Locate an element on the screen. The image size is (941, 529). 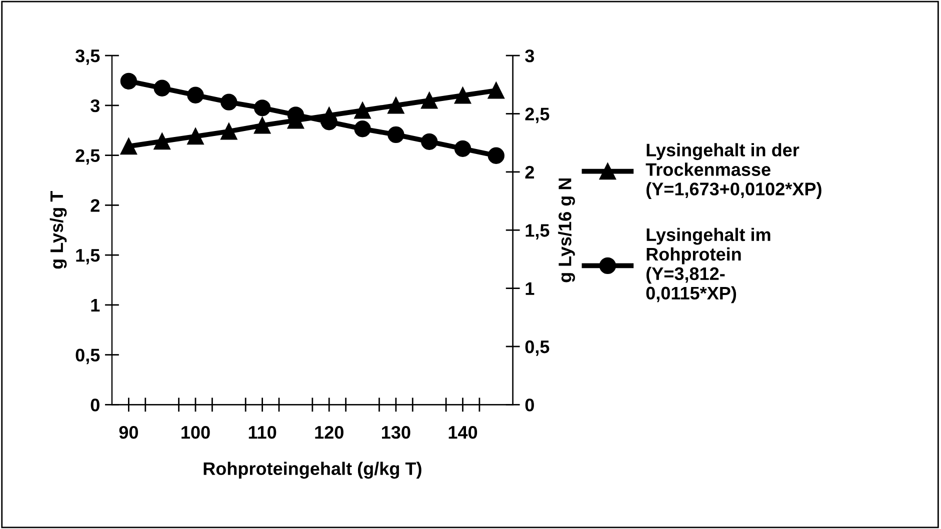
y-axis-title: g Lys/g T is located at coordinates (58, 230).